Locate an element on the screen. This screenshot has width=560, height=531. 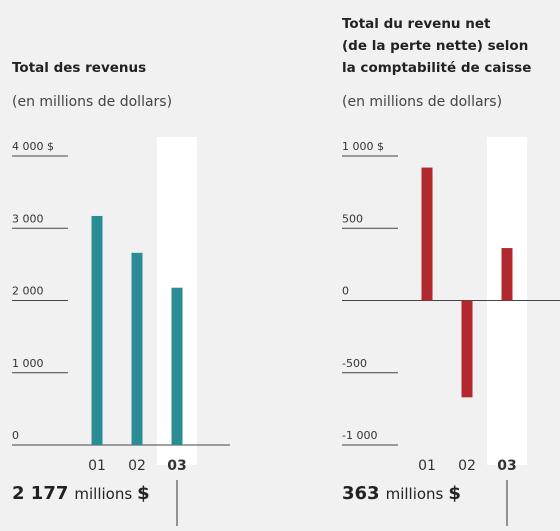
total-value: 2 177 is located at coordinates (40, 493).